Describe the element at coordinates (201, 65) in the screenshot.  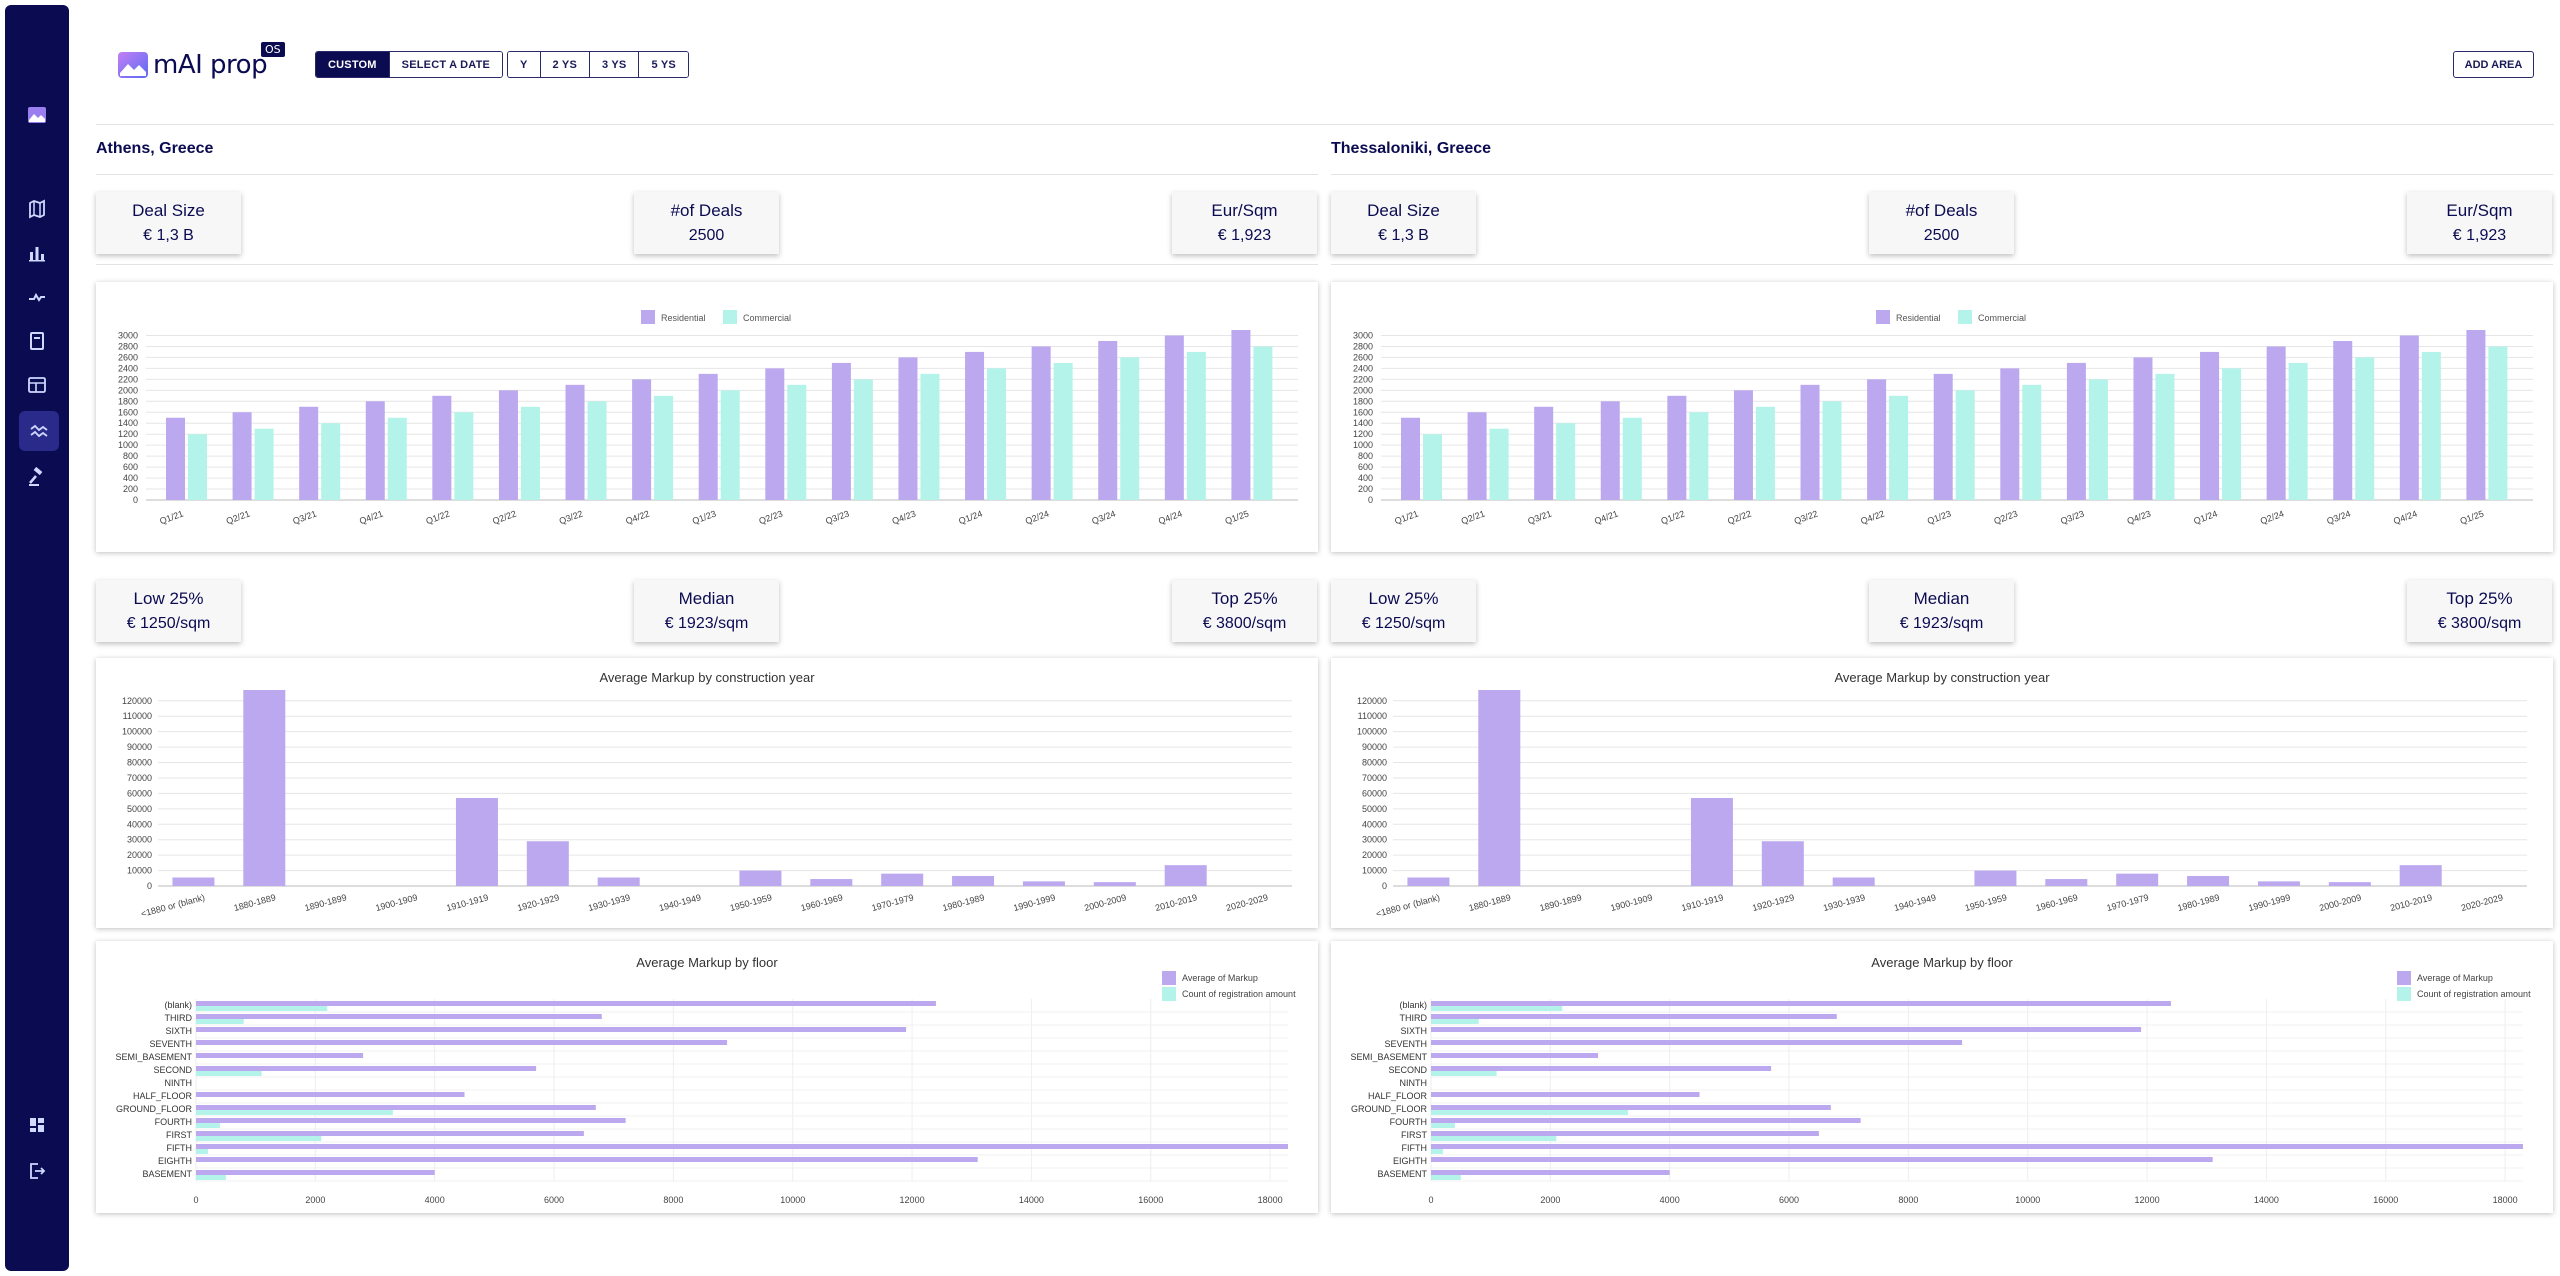
I see `logo: mAI prop OS` at that location.